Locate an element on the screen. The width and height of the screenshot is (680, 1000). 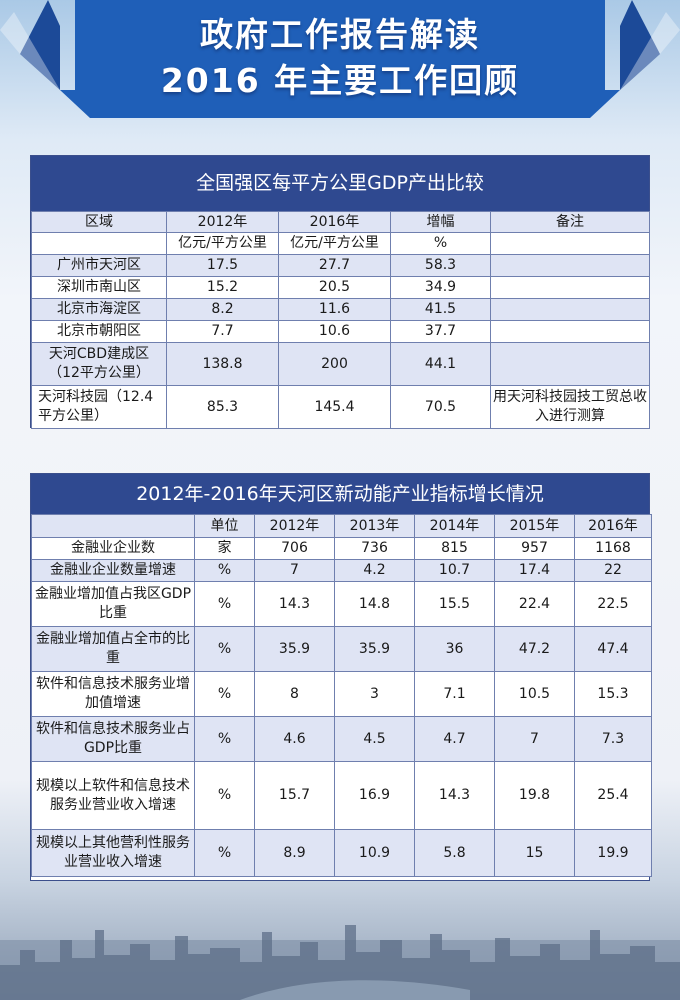
table1-unit: % is located at coordinates (440, 243).